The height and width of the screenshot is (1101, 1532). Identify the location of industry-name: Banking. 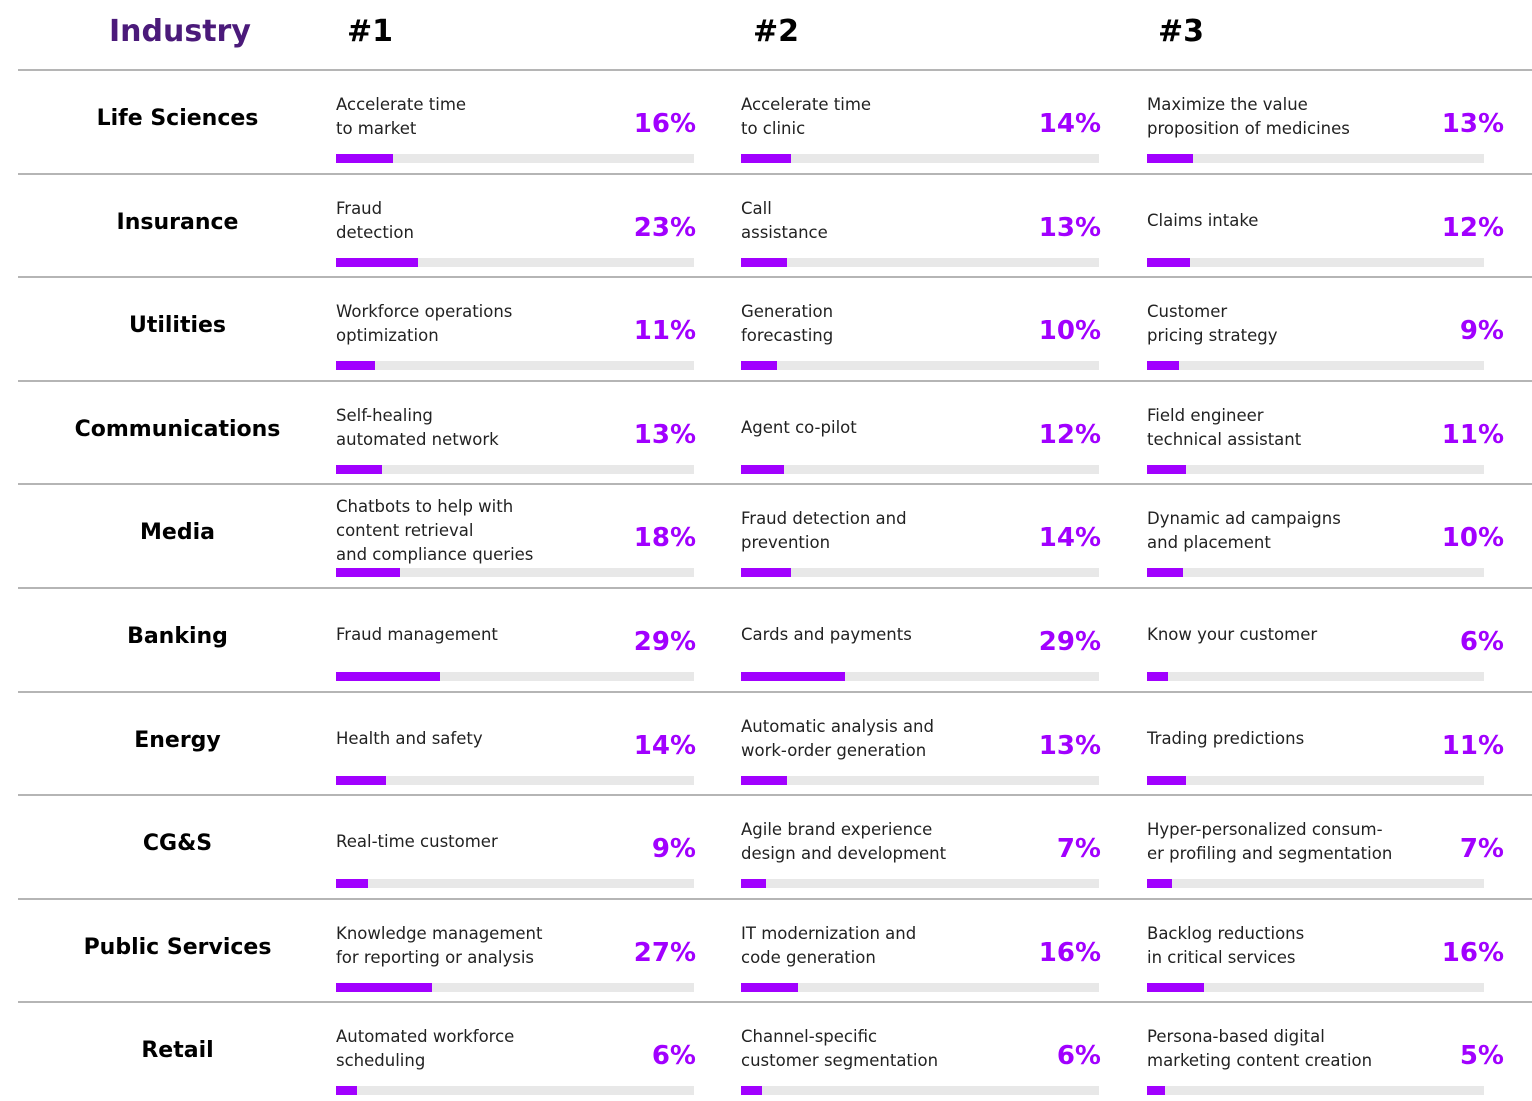
(177, 636).